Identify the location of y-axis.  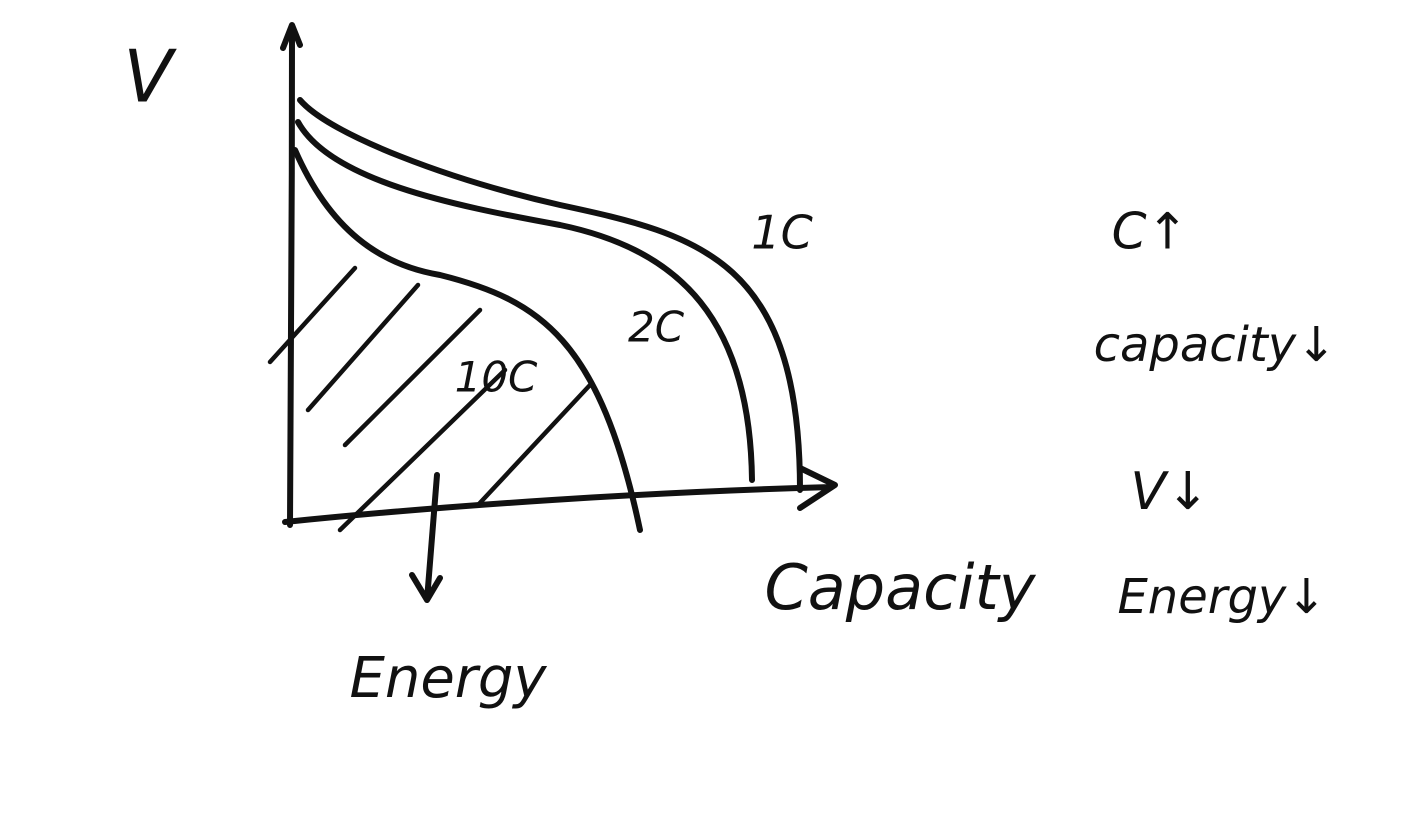
(291, 275).